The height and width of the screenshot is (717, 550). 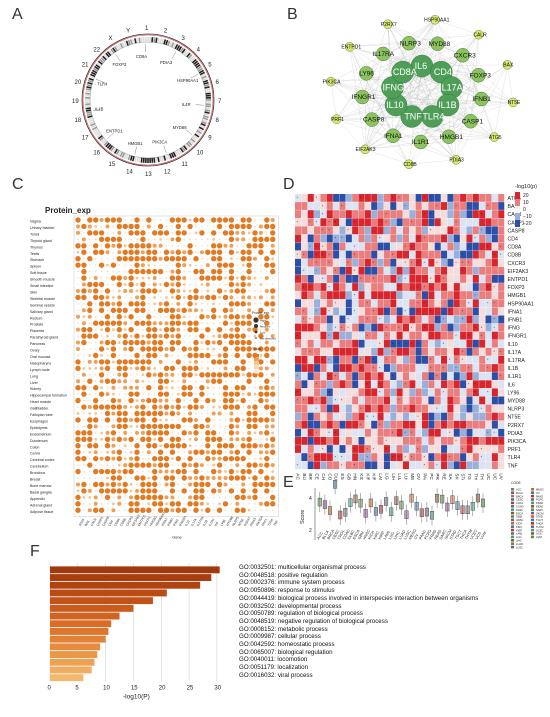 I want to click on score-cancer-label: BRCA, so click(x=331, y=535).